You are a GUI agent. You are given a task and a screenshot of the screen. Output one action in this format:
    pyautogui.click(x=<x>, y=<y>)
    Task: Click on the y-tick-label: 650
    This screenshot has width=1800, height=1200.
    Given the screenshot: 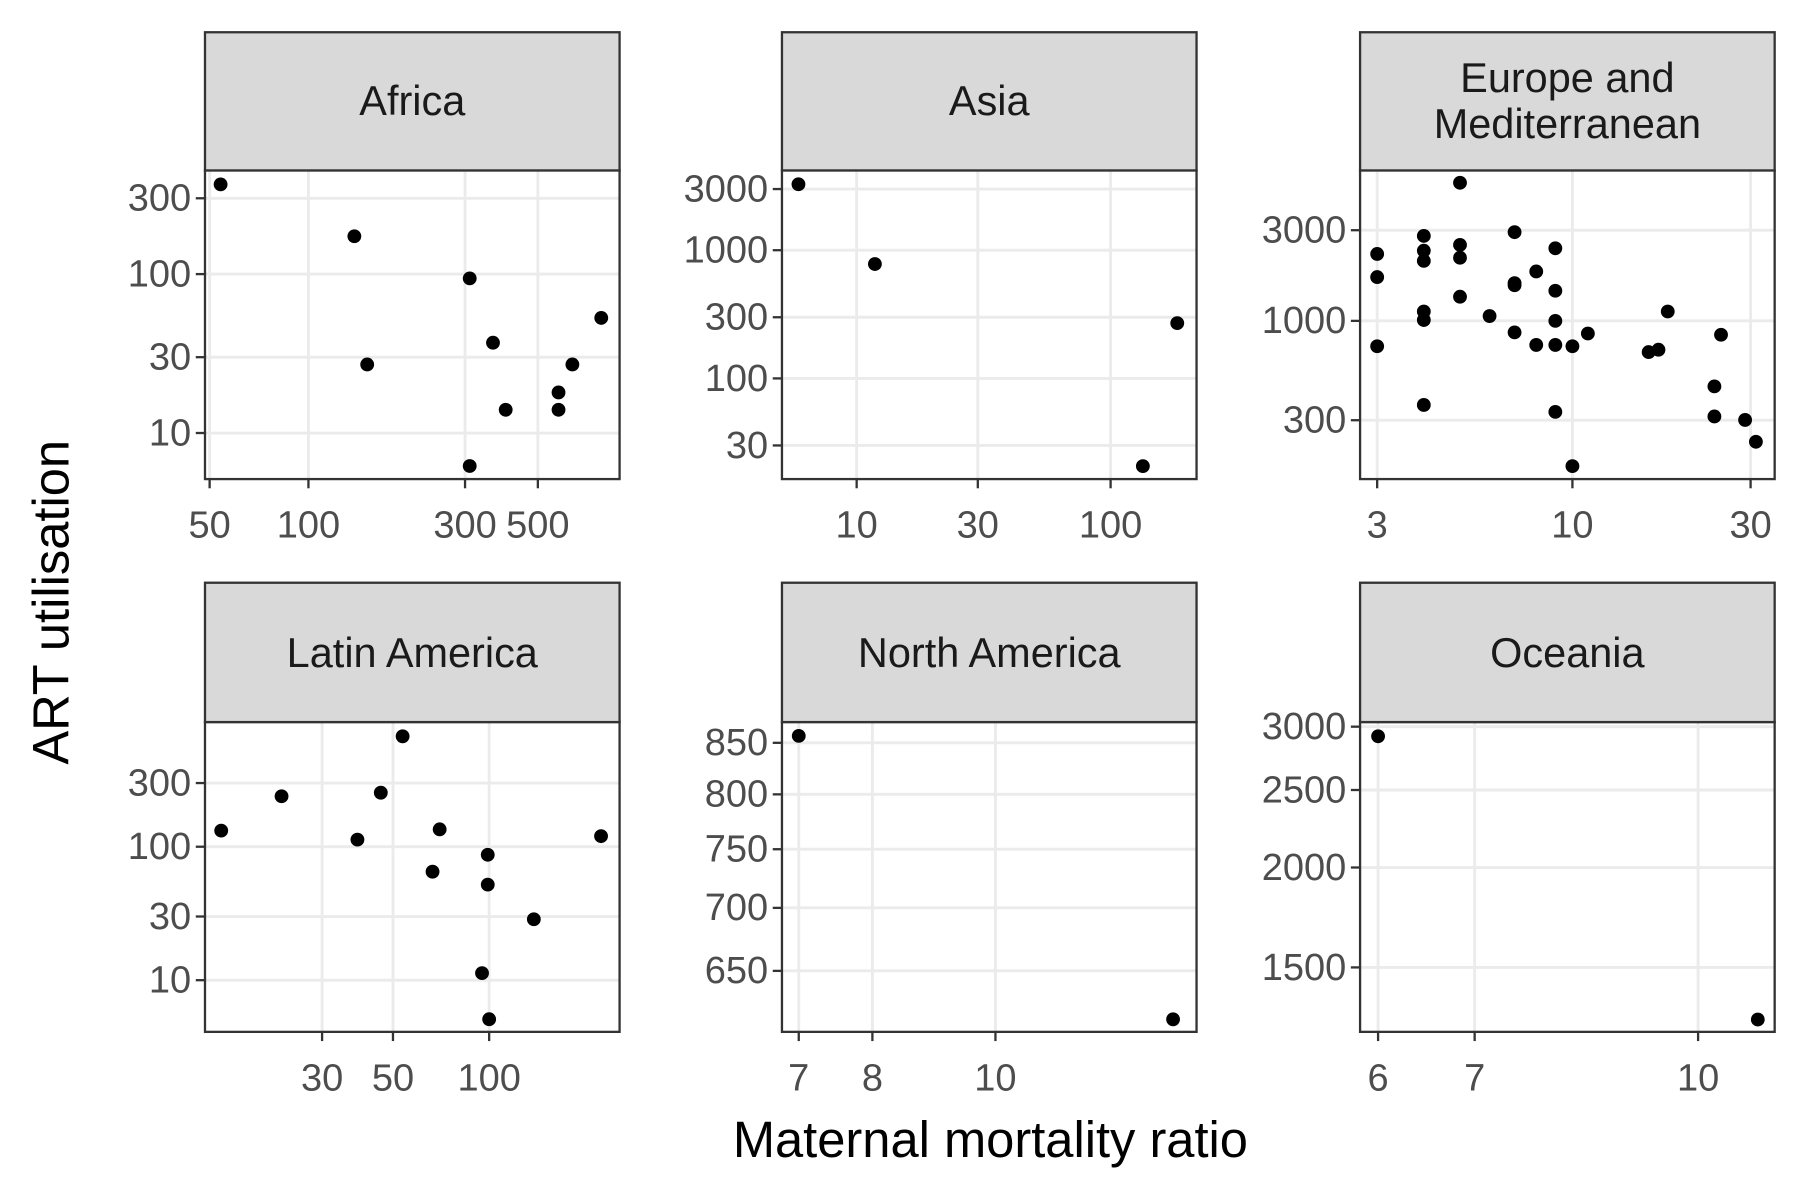 What is the action you would take?
    pyautogui.click(x=736, y=971)
    